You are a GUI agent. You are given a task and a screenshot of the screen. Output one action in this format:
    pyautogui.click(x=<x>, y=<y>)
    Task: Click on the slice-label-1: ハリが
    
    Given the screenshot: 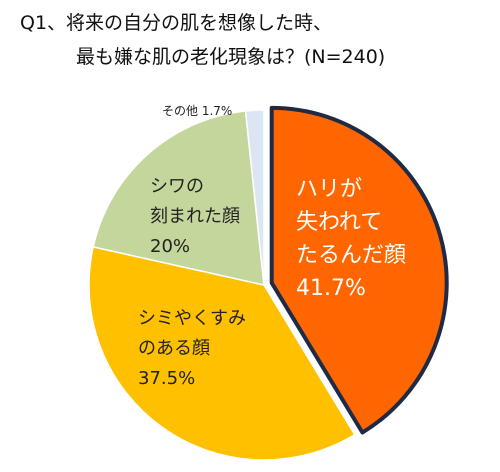 What is the action you would take?
    pyautogui.click(x=329, y=189)
    